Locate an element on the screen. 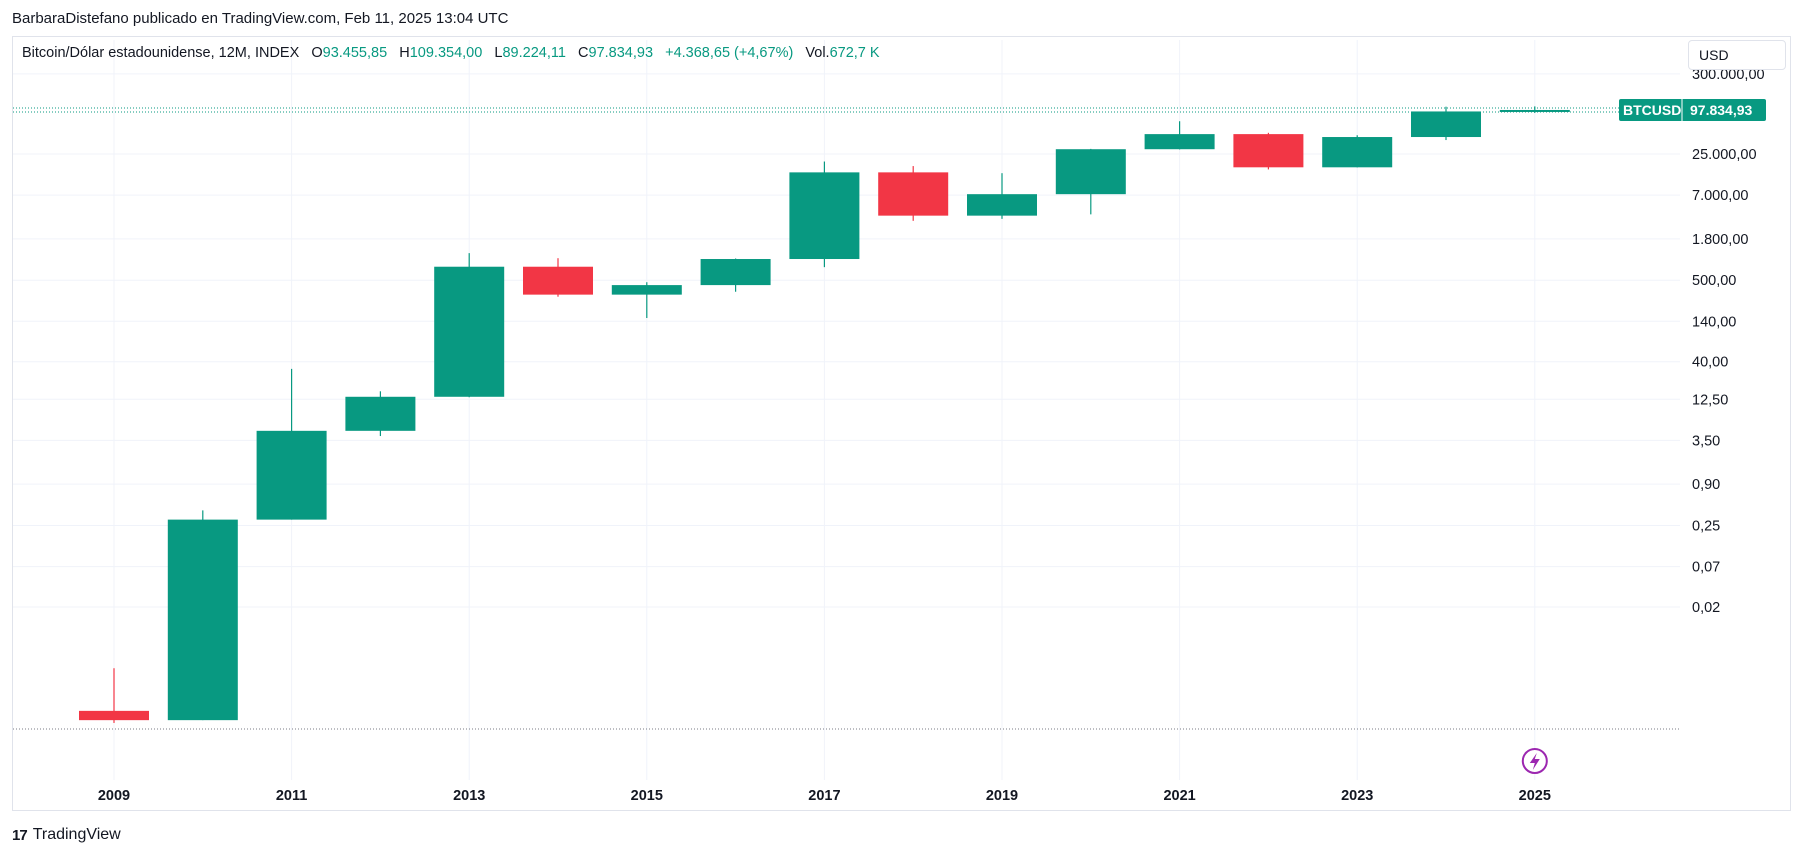 Image resolution: width=1805 pixels, height=856 pixels. candle-2016 is located at coordinates (735, 275).